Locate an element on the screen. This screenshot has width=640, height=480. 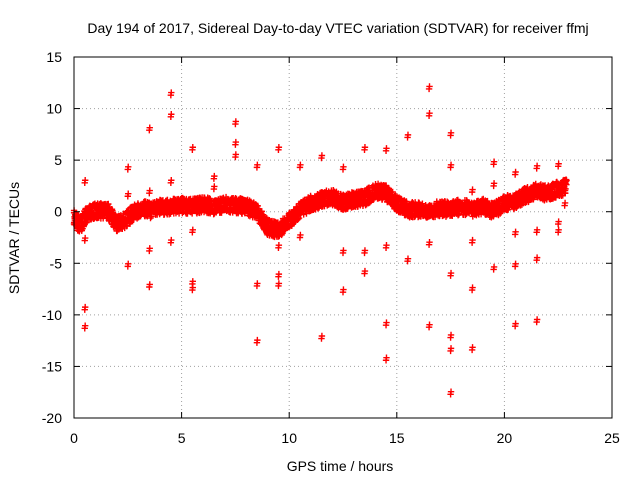
y-tick-label: -5 is located at coordinates (56, 263).